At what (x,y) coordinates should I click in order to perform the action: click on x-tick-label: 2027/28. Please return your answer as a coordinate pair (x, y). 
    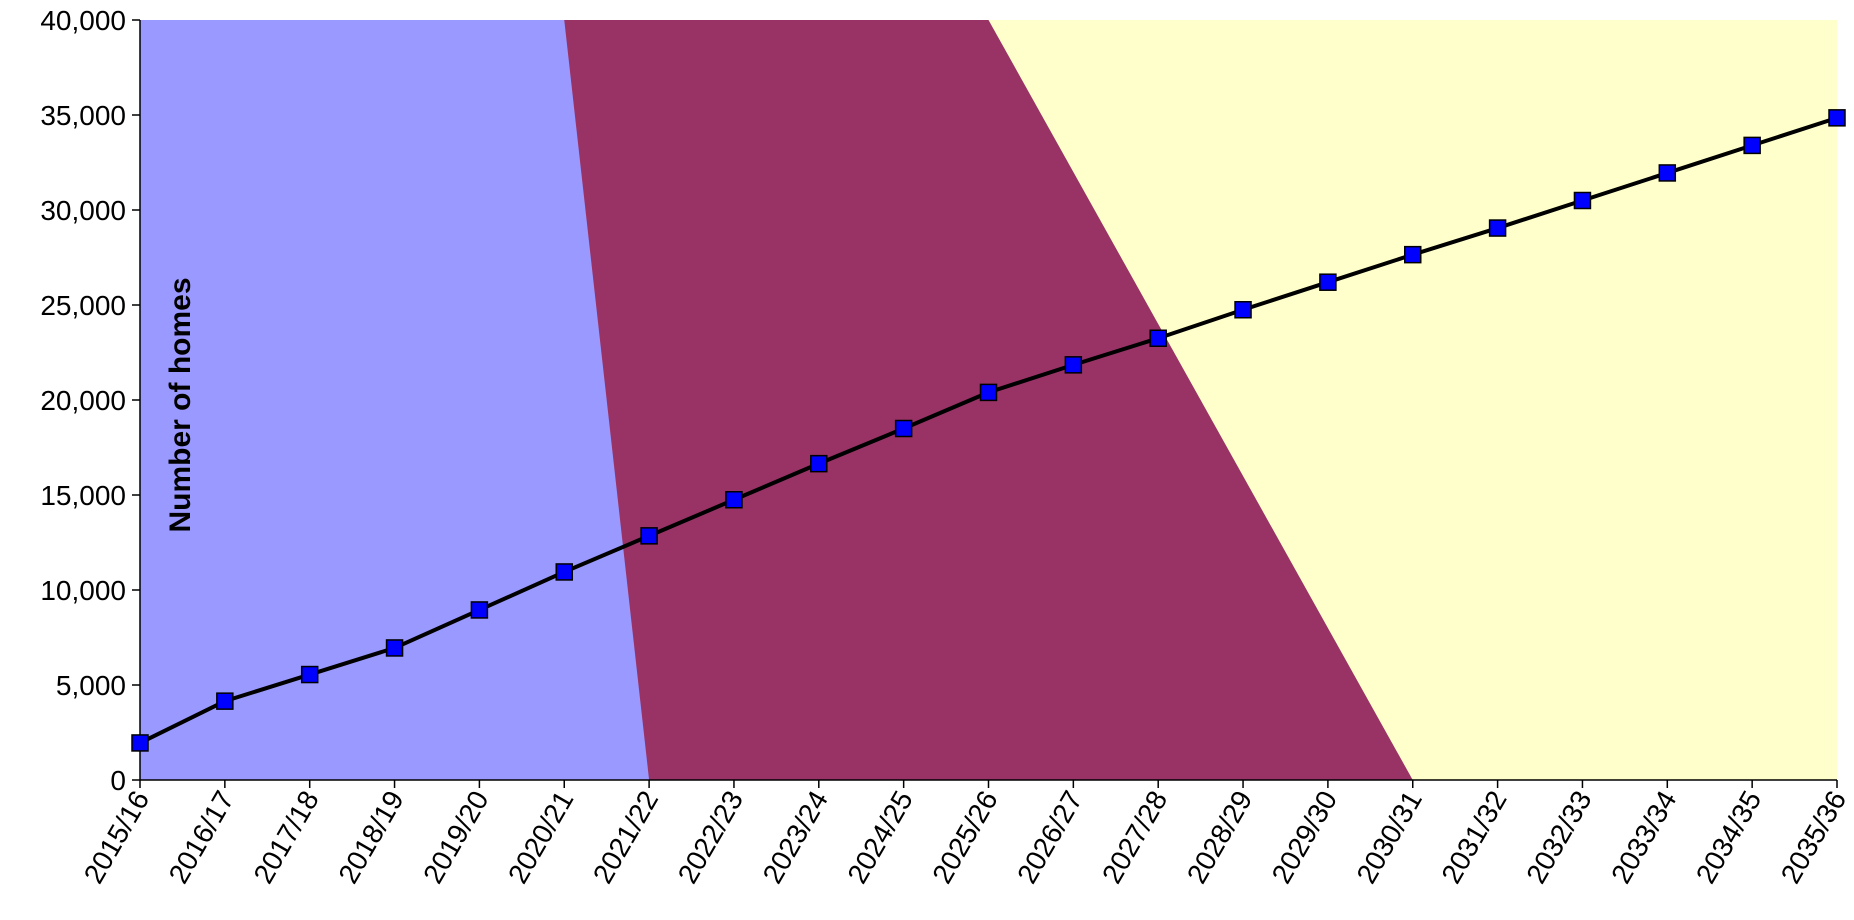
    Looking at the image, I should click on (1134, 837).